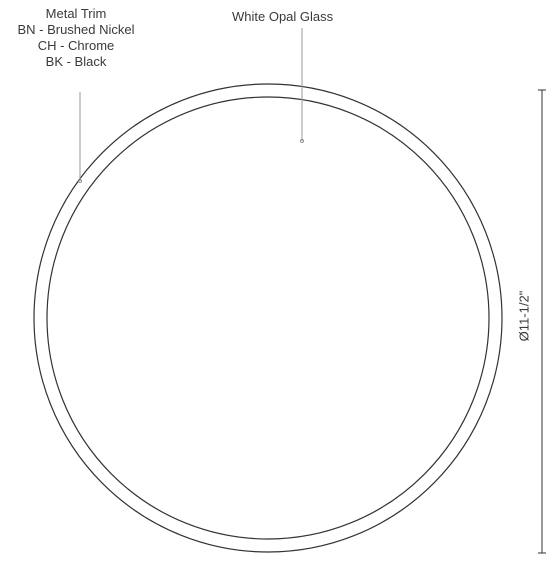 This screenshot has height=567, width=548. Describe the element at coordinates (76, 13) in the screenshot. I see `trim-title: Metal Trim` at that location.